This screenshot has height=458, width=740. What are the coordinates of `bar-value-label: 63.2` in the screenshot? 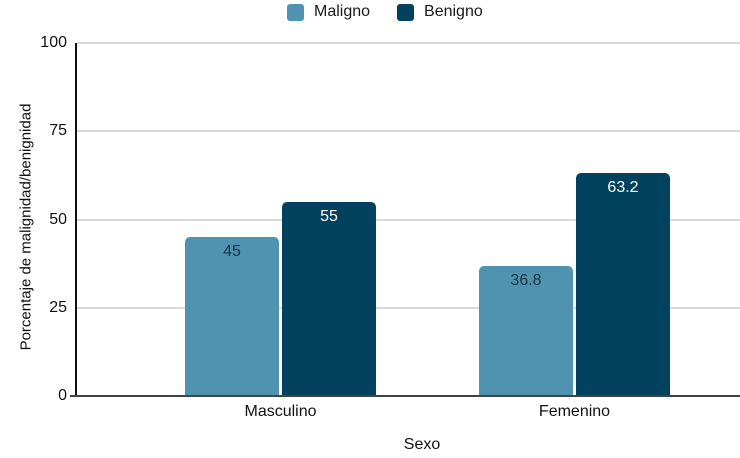 It's located at (623, 187).